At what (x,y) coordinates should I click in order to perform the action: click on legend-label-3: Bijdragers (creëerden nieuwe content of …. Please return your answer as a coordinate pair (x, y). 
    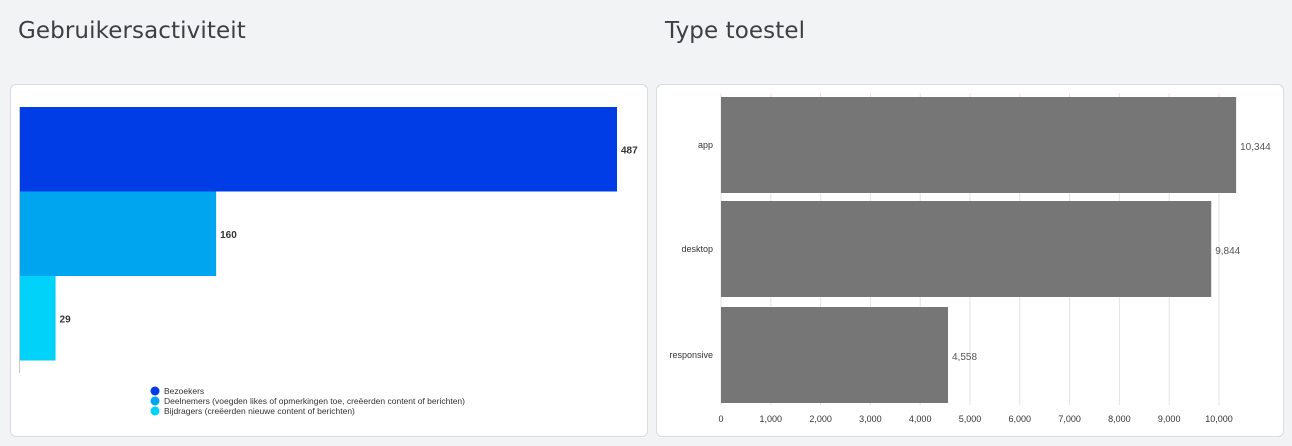
    Looking at the image, I should click on (259, 411).